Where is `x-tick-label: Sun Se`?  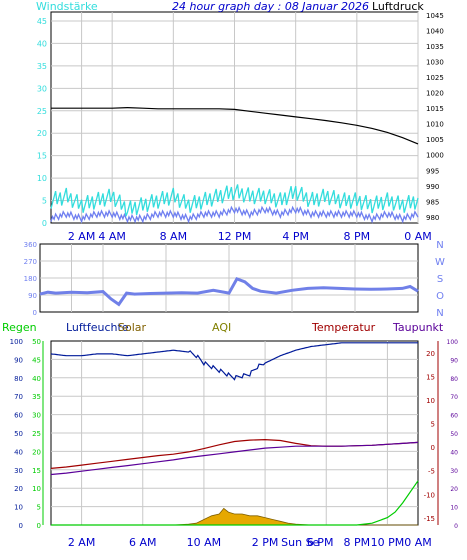
x-tick-label: Sun Se is located at coordinates (300, 542).